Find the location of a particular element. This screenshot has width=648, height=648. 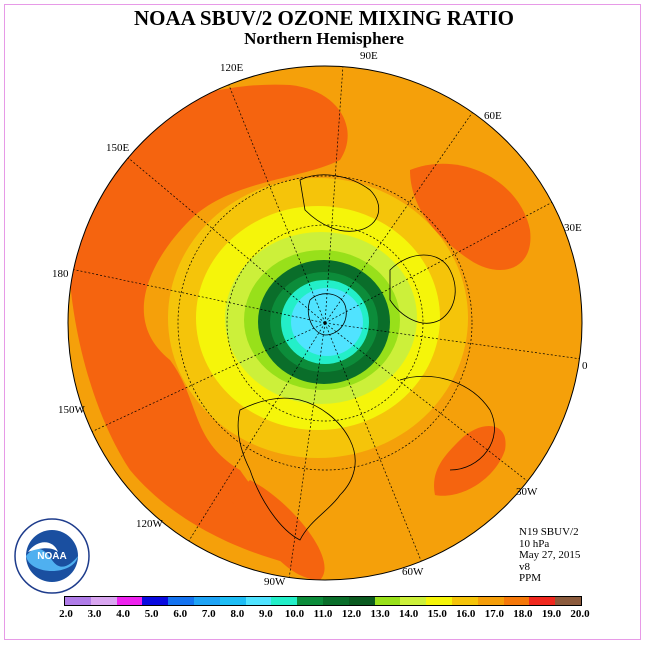

colorbar-tick-label: 13.0 is located at coordinates (380, 614).